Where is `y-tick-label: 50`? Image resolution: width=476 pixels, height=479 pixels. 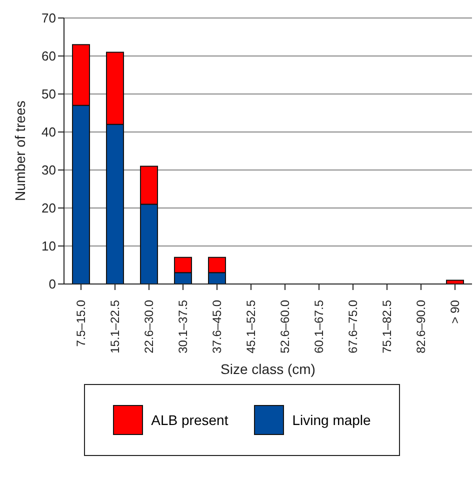
y-tick-label: 50 is located at coordinates (49, 94).